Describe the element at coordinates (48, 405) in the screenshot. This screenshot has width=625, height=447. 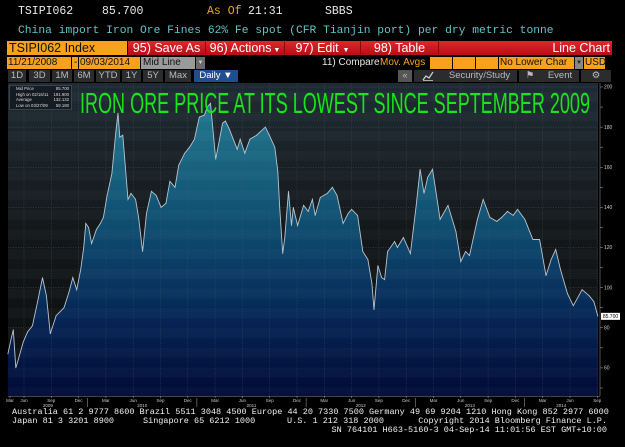
I see `year-label: 2009` at that location.